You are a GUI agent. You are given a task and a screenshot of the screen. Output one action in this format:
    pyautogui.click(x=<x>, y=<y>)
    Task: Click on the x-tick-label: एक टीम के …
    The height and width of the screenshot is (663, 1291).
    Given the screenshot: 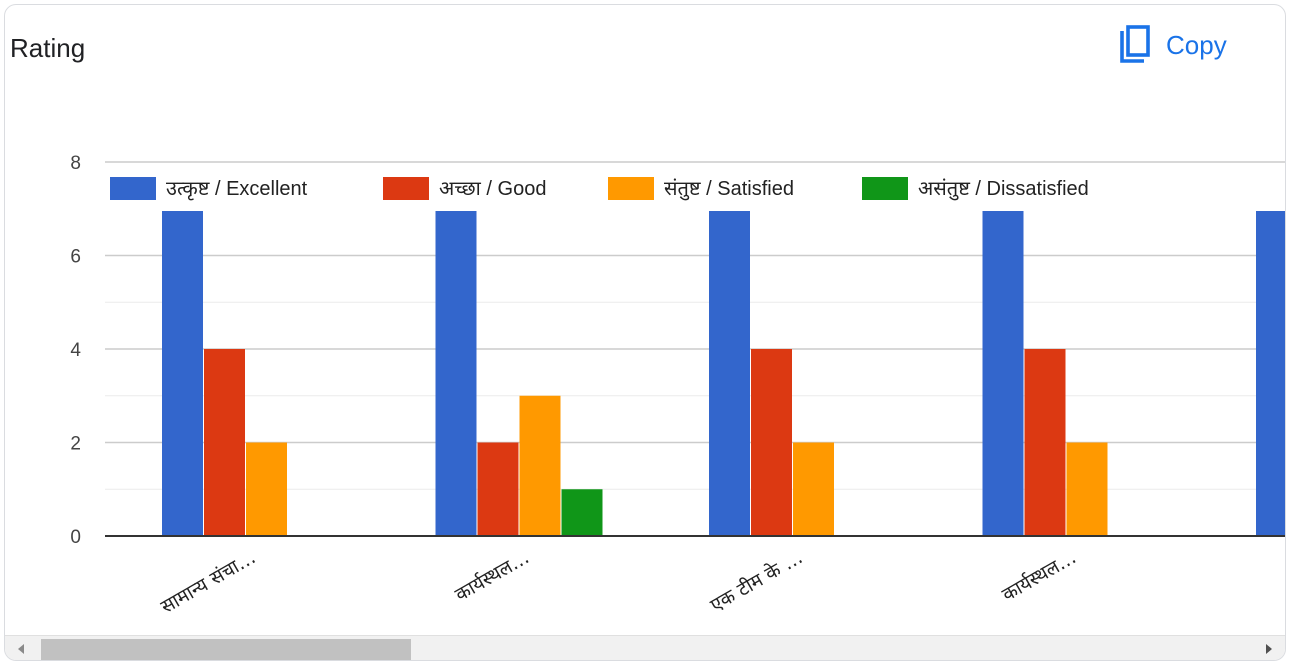 What is the action you would take?
    pyautogui.click(x=756, y=580)
    